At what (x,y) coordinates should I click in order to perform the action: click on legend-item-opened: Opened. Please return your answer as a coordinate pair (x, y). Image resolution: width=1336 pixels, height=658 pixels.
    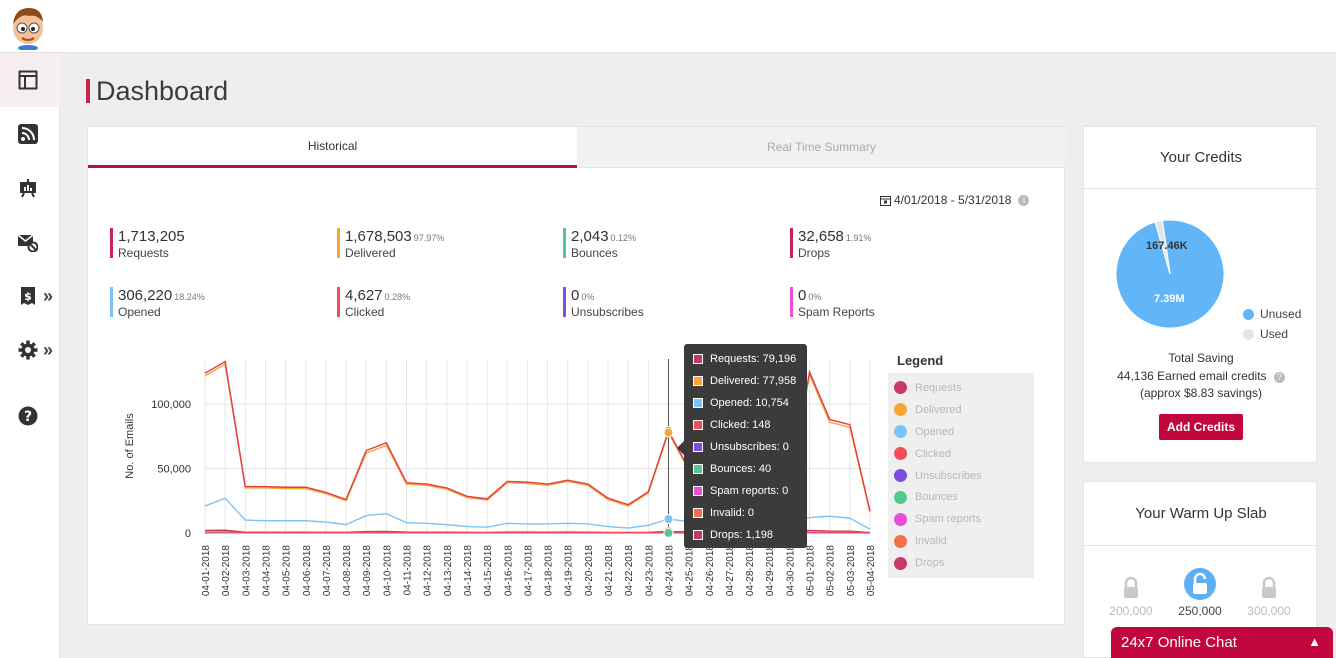
    Looking at the image, I should click on (964, 432).